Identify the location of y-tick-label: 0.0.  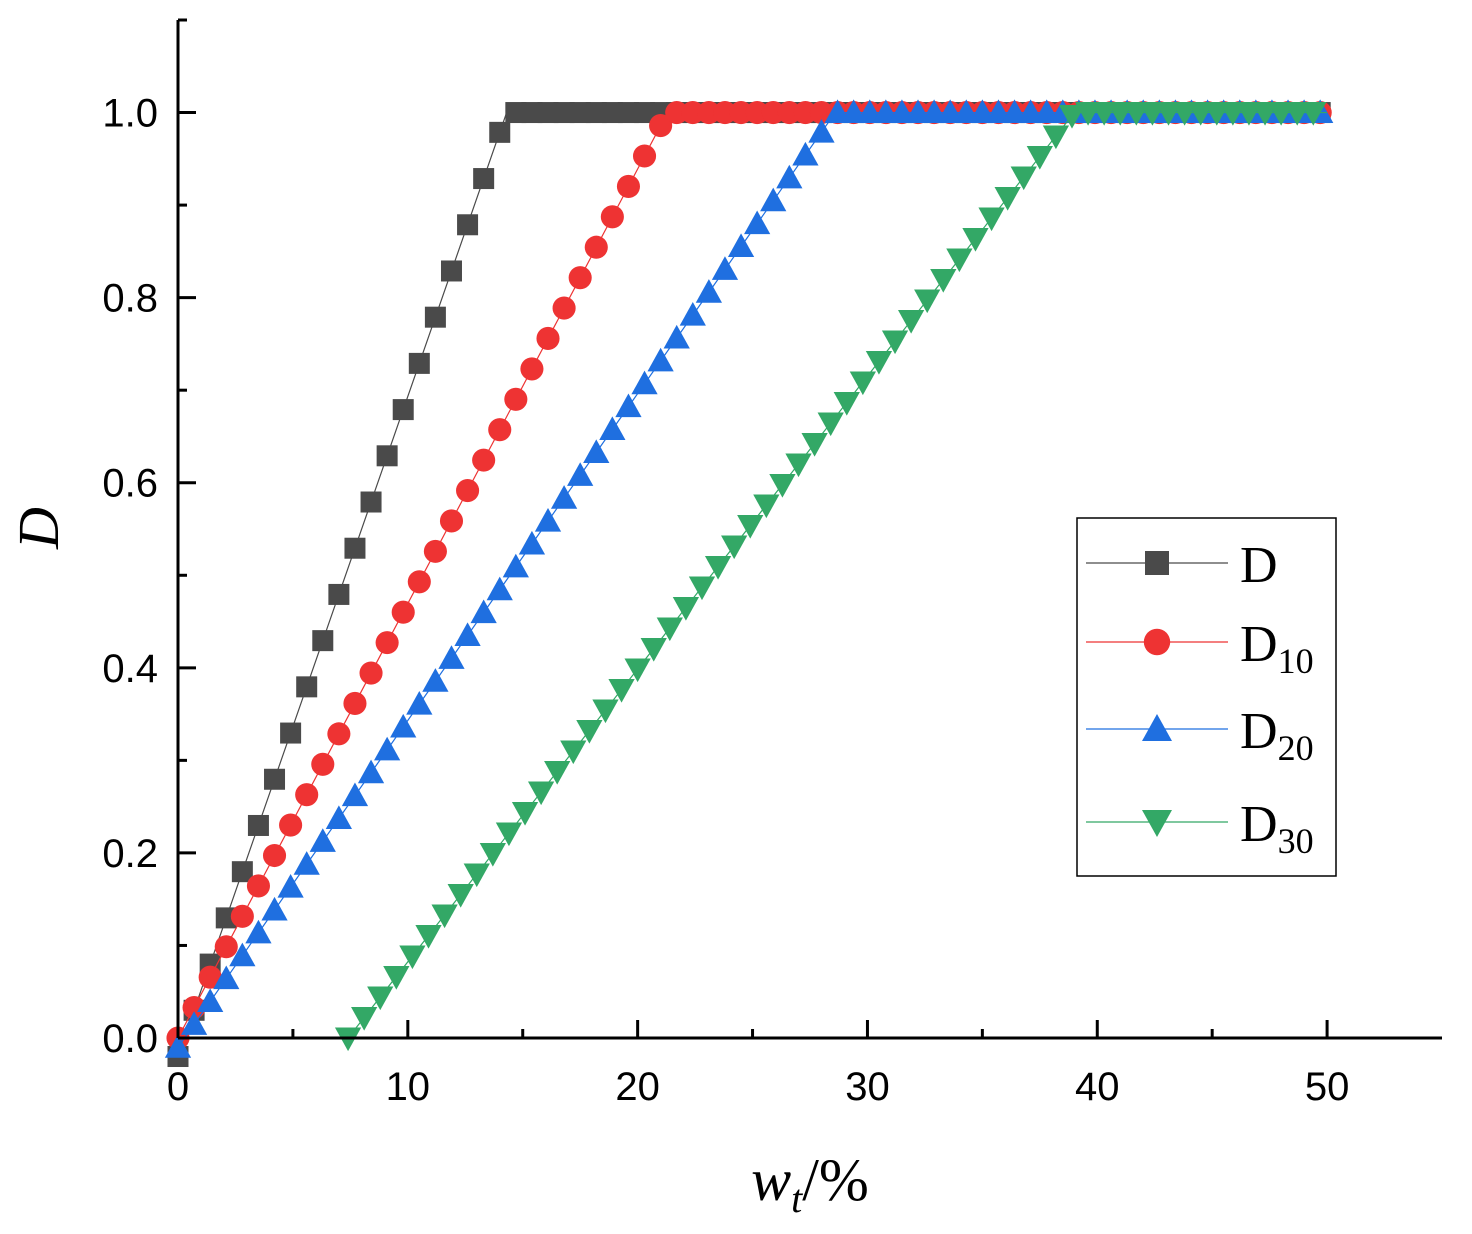
(130, 1039).